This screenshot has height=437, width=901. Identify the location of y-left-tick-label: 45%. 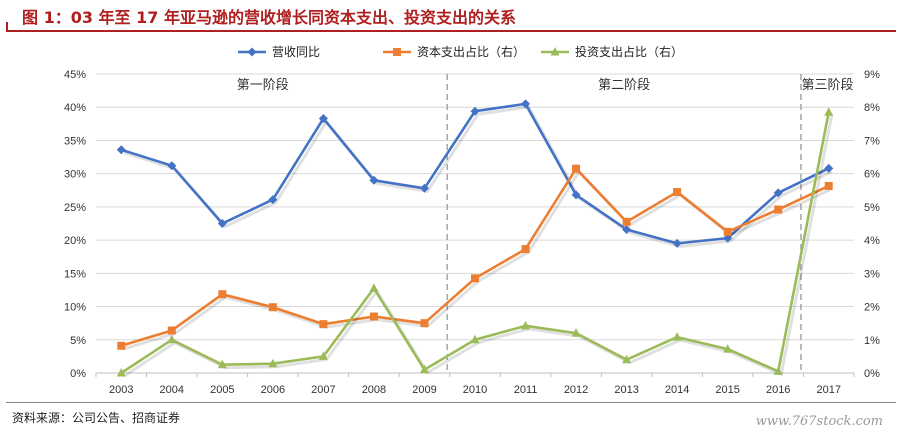
(75, 75).